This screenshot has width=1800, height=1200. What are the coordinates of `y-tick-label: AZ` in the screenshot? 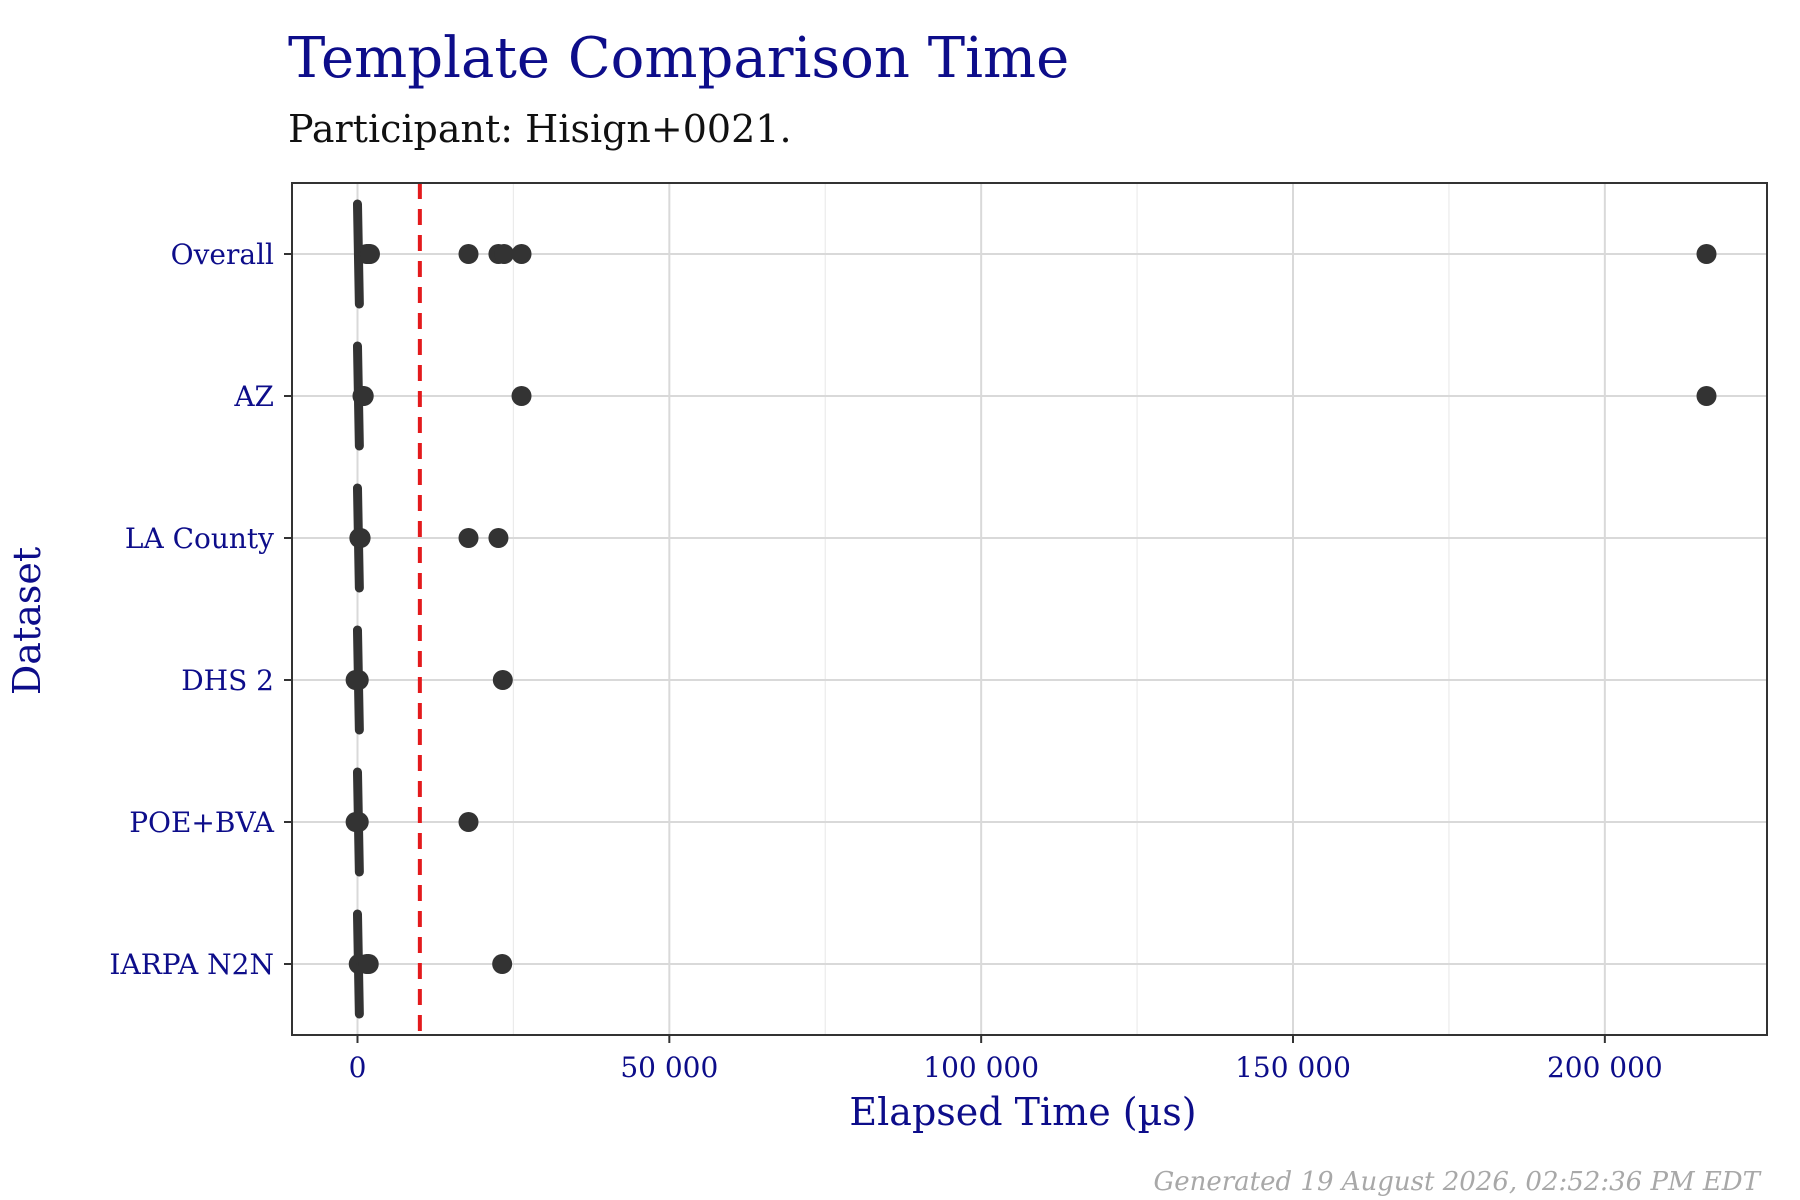 It's located at (253, 396).